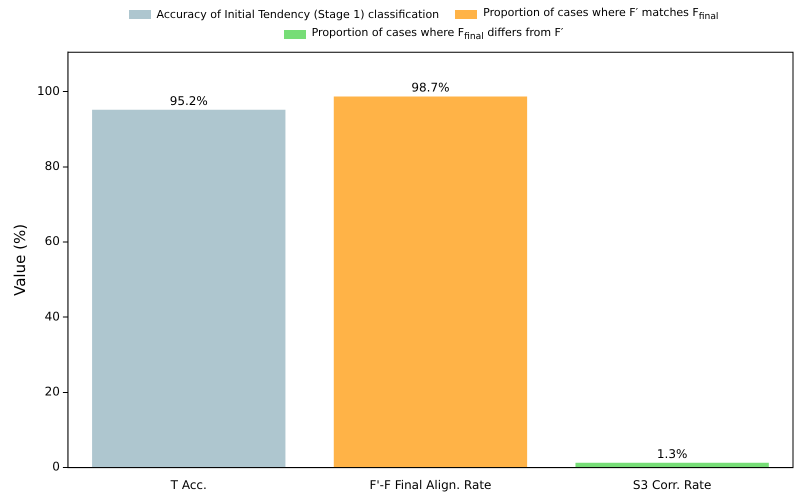 This screenshot has width=795, height=500. I want to click on data-label: 98.7%, so click(430, 88).